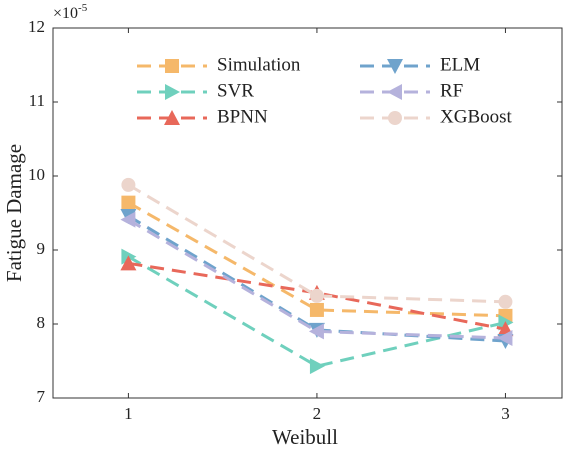 Image resolution: width=581 pixels, height=454 pixels. What do you see at coordinates (41, 322) in the screenshot?
I see `y-tick-label: 8` at bounding box center [41, 322].